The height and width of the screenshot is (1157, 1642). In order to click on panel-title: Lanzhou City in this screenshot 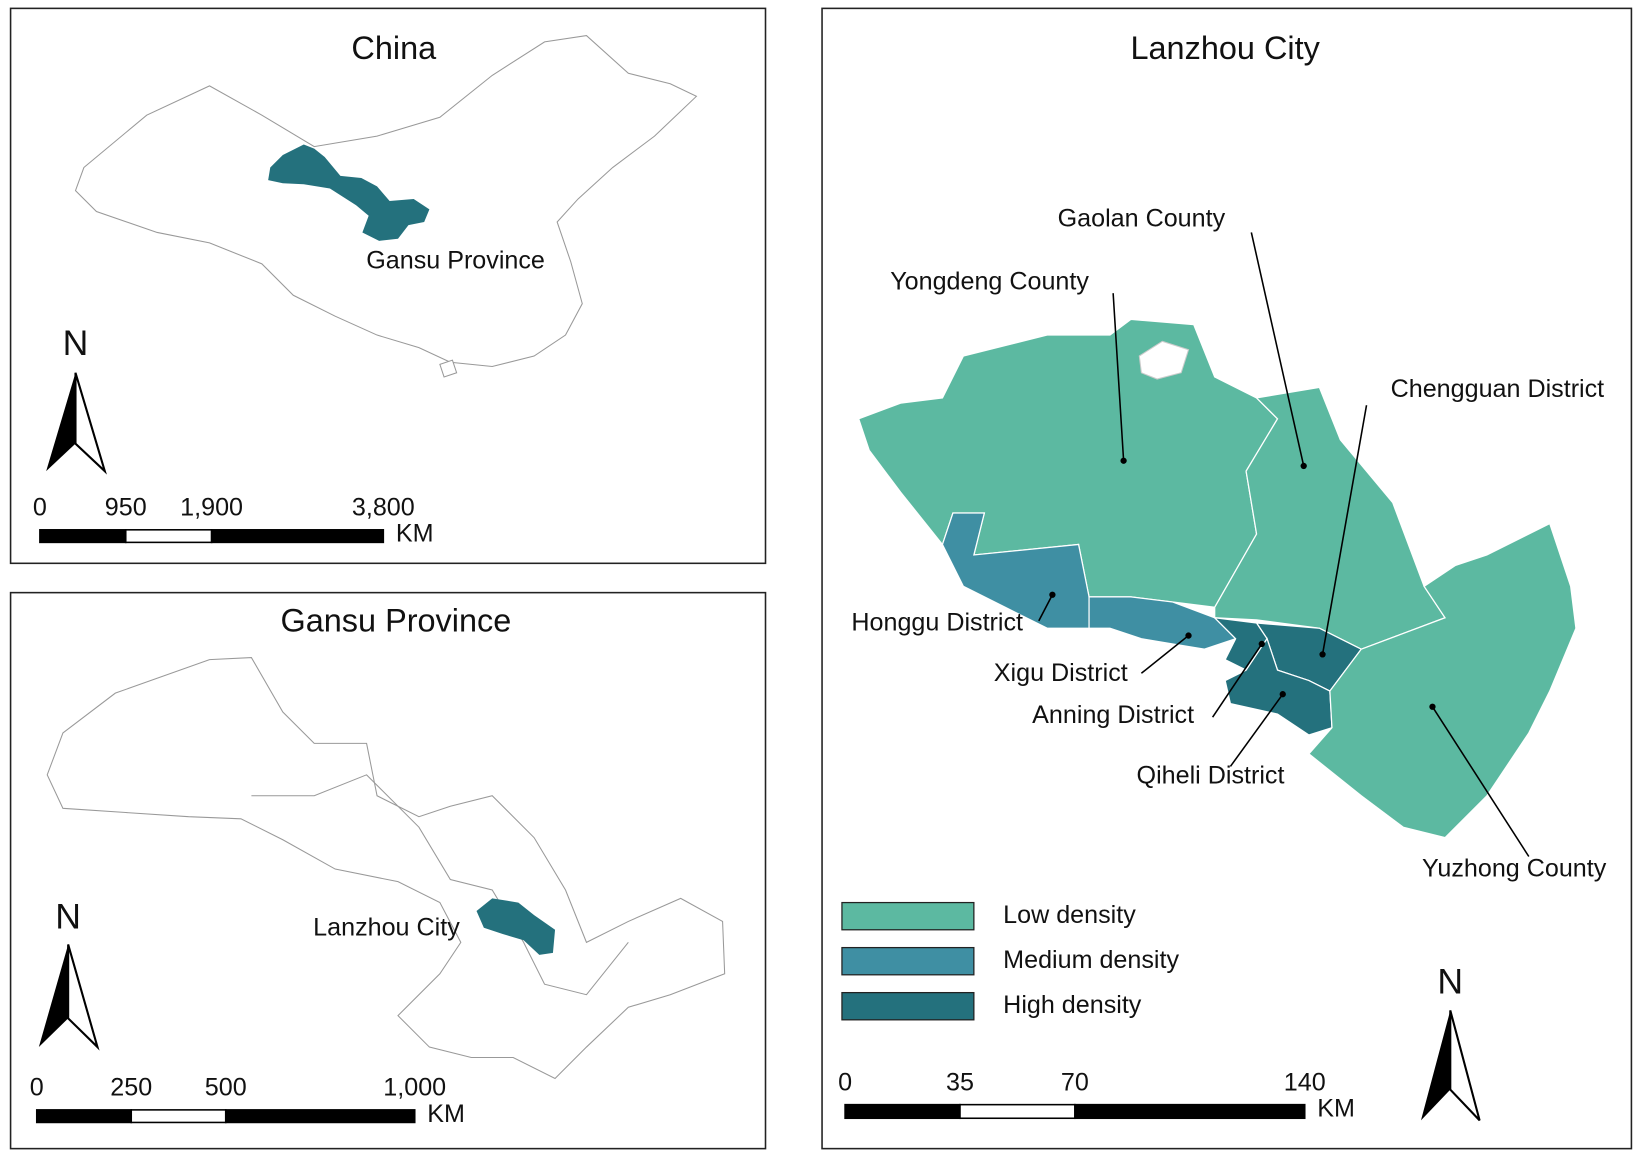, I will do `click(1225, 48)`.